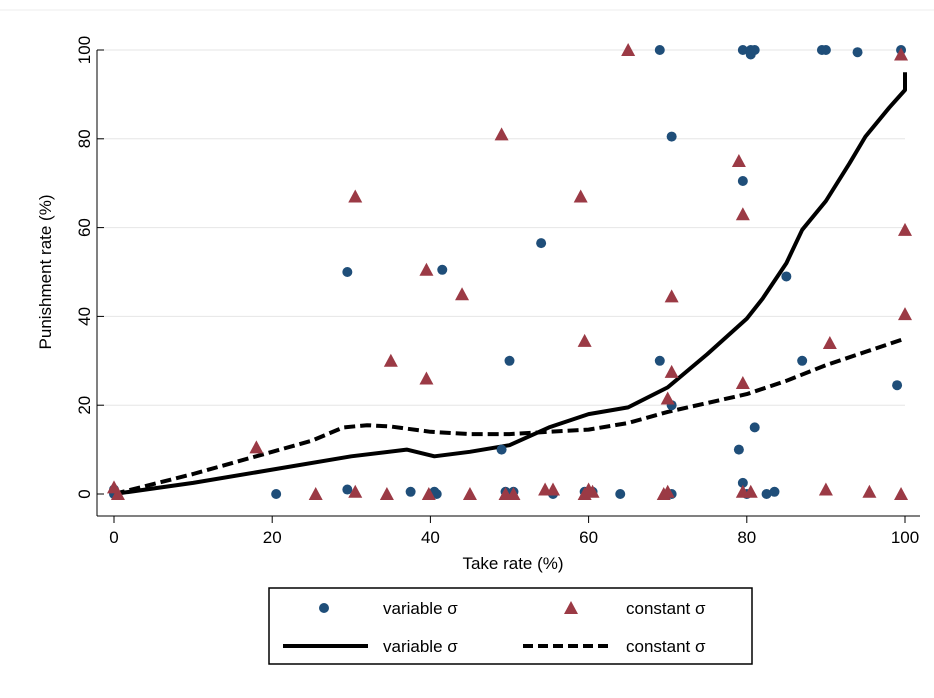 This screenshot has height=698, width=934. What do you see at coordinates (84, 493) in the screenshot?
I see `y-tick-label: 0` at bounding box center [84, 493].